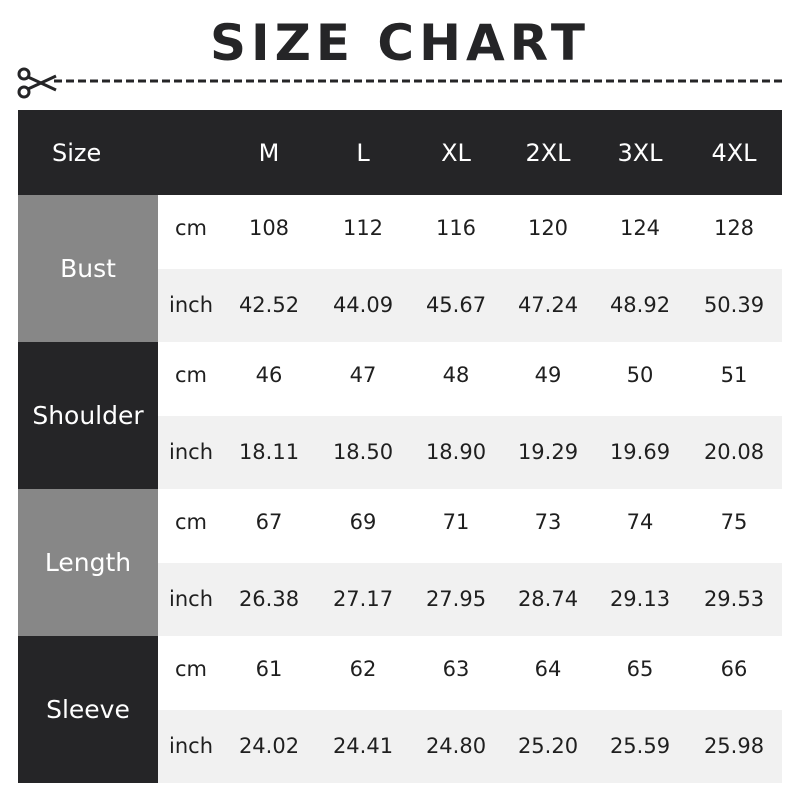  I want to click on table-cell: 124, so click(640, 227).